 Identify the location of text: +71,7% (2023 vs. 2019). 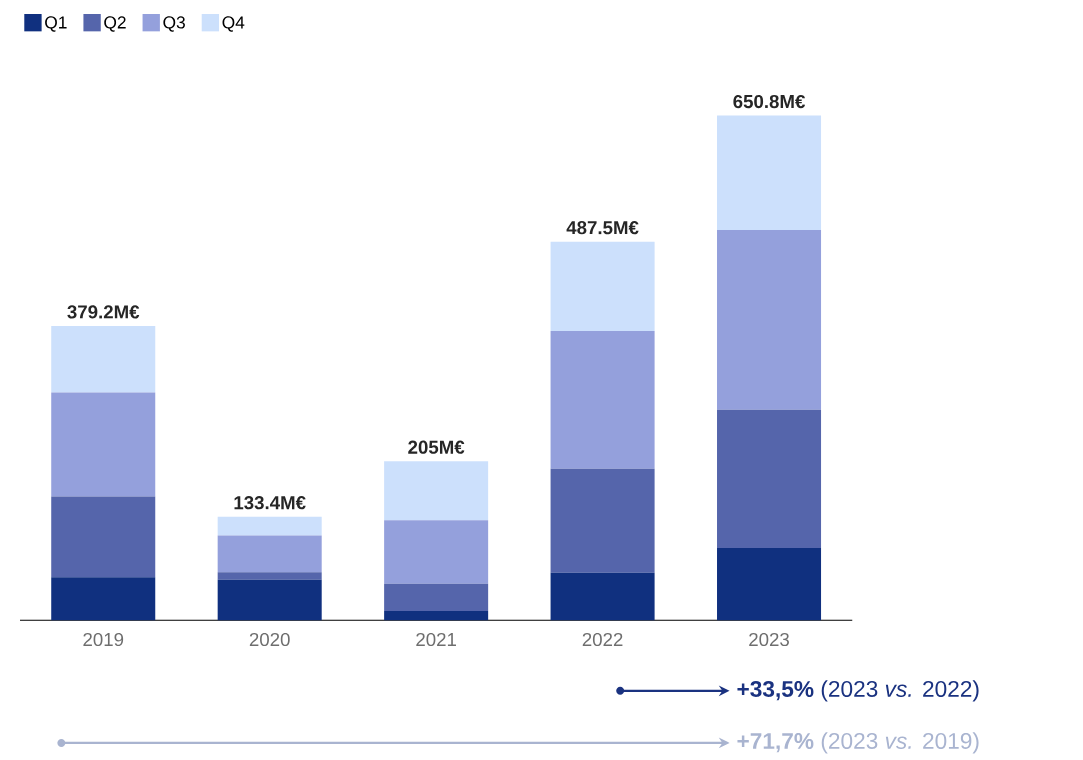
(858, 743).